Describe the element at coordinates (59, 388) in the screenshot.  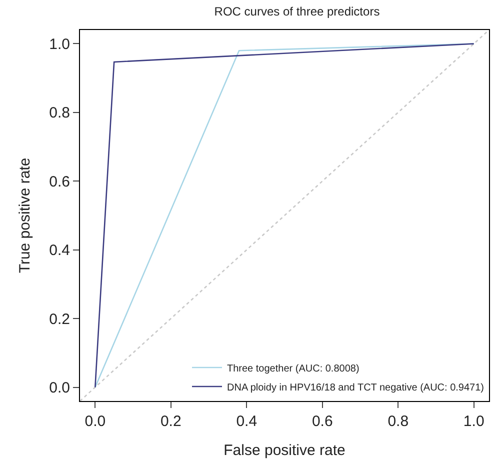
I see `y-tick-label: 0.0` at that location.